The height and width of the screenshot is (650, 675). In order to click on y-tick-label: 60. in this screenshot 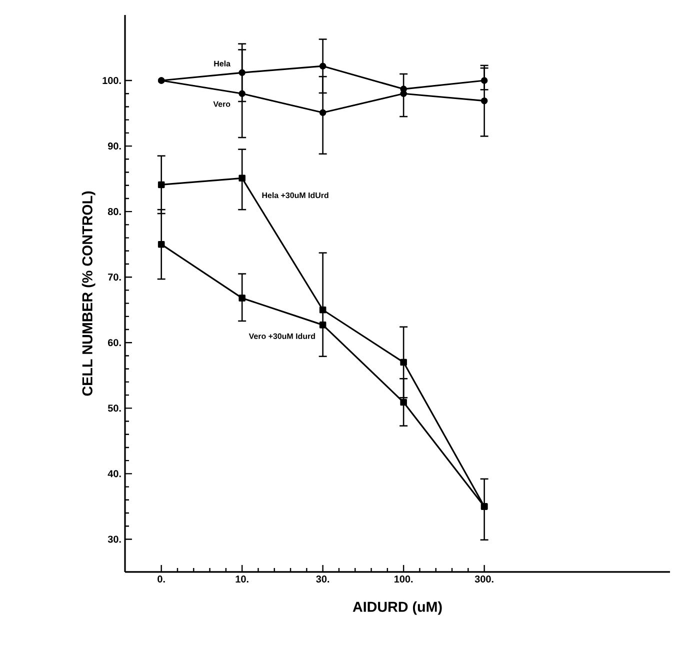, I will do `click(114, 342)`.